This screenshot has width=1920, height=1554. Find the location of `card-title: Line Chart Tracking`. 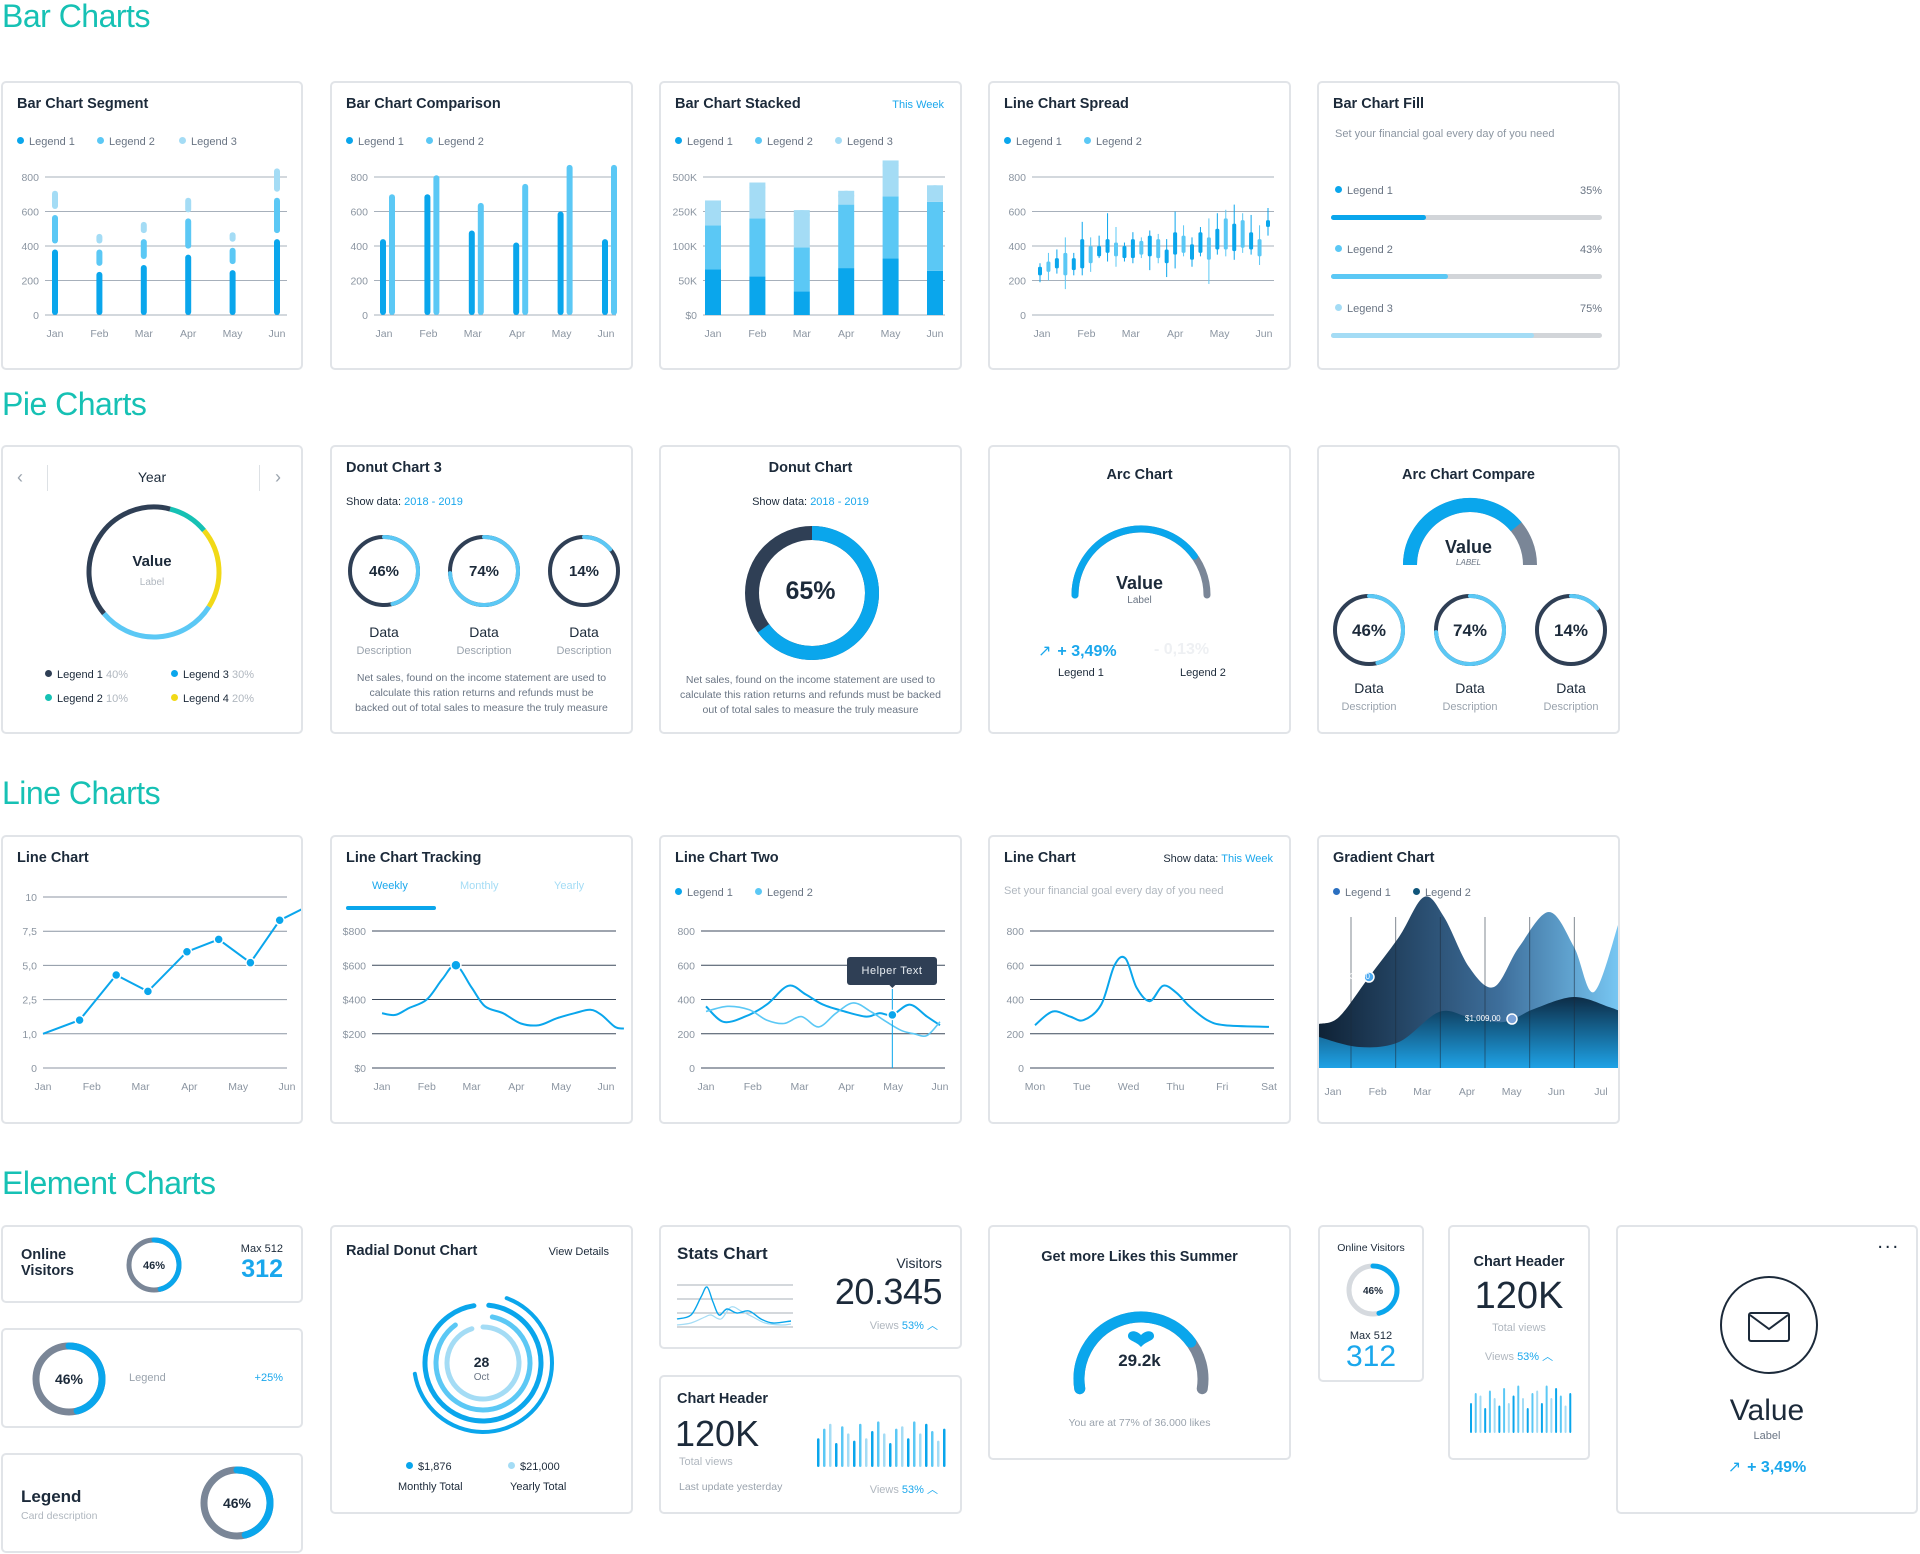

card-title: Line Chart Tracking is located at coordinates (414, 858).